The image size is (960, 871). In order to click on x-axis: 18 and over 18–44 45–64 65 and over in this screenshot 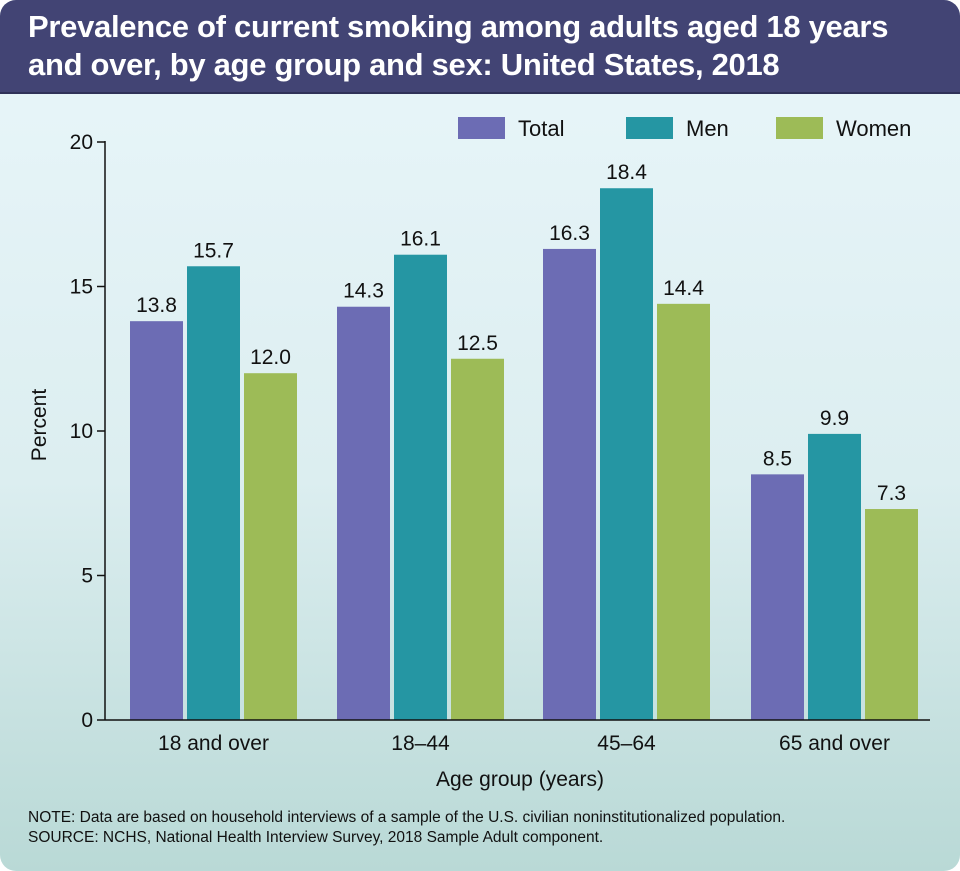, I will do `click(517, 737)`.